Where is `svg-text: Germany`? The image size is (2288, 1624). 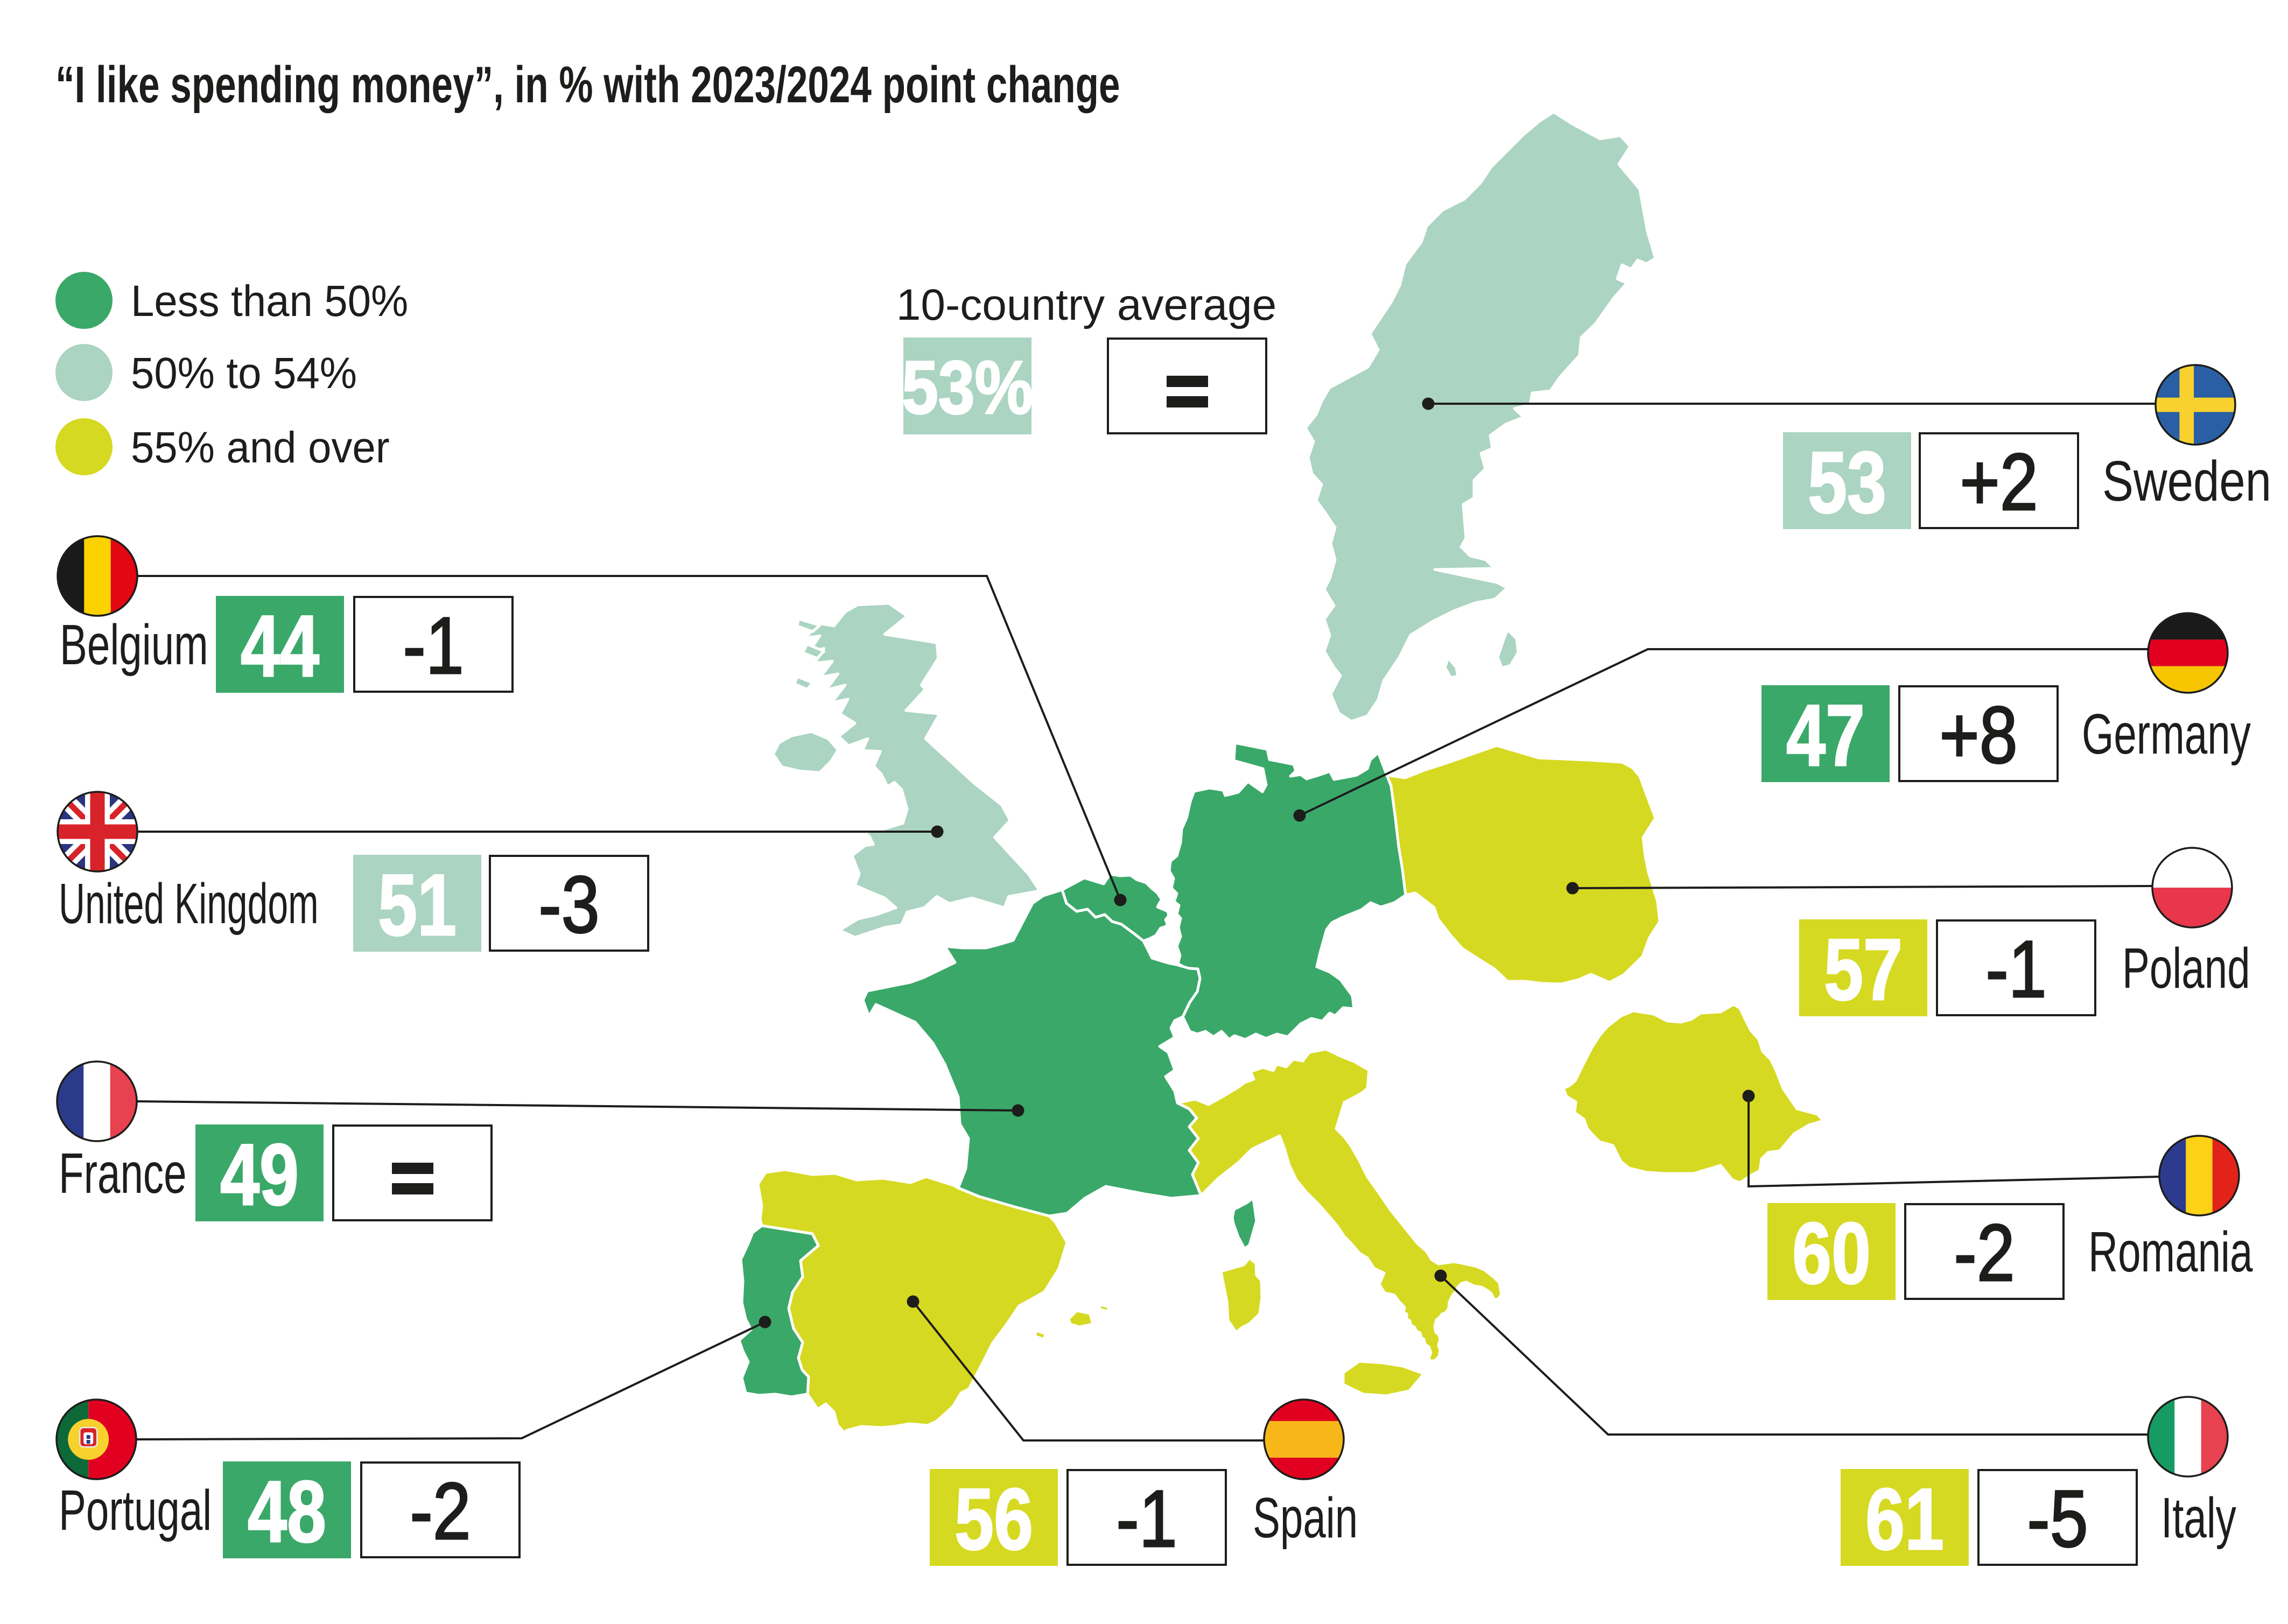 svg-text: Germany is located at coordinates (2166, 734).